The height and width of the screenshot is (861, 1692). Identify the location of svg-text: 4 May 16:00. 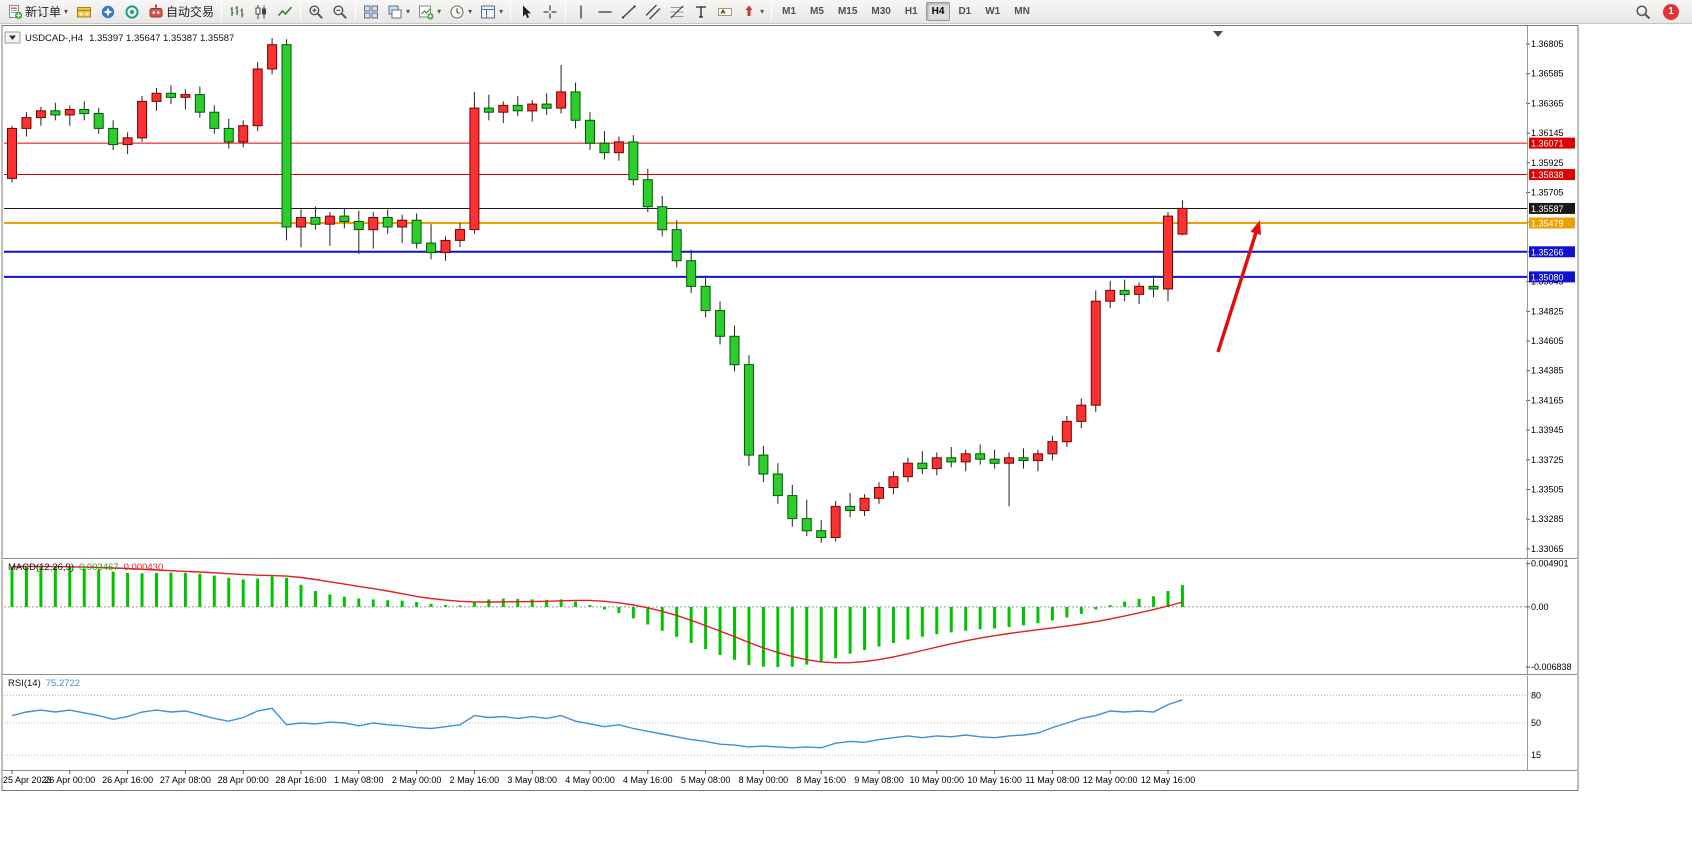
(648, 780).